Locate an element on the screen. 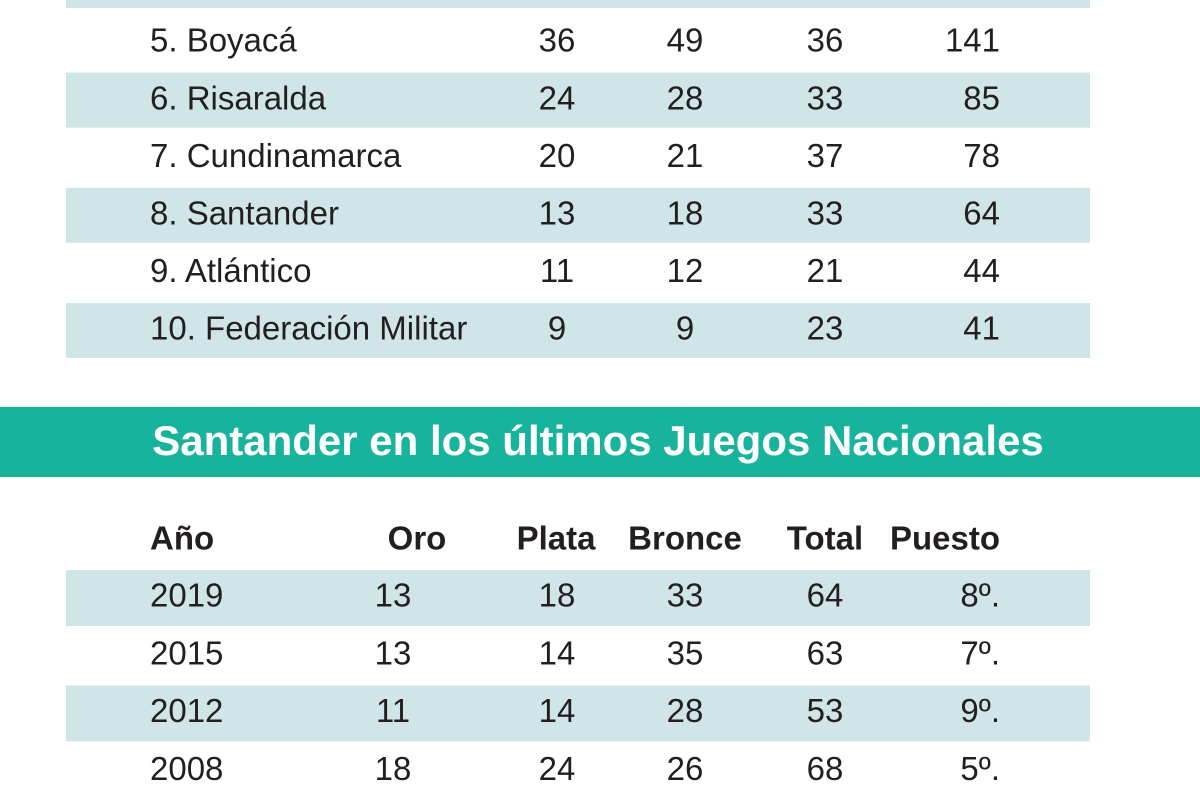 This screenshot has width=1200, height=800. medal-count: 64 is located at coordinates (981, 213).